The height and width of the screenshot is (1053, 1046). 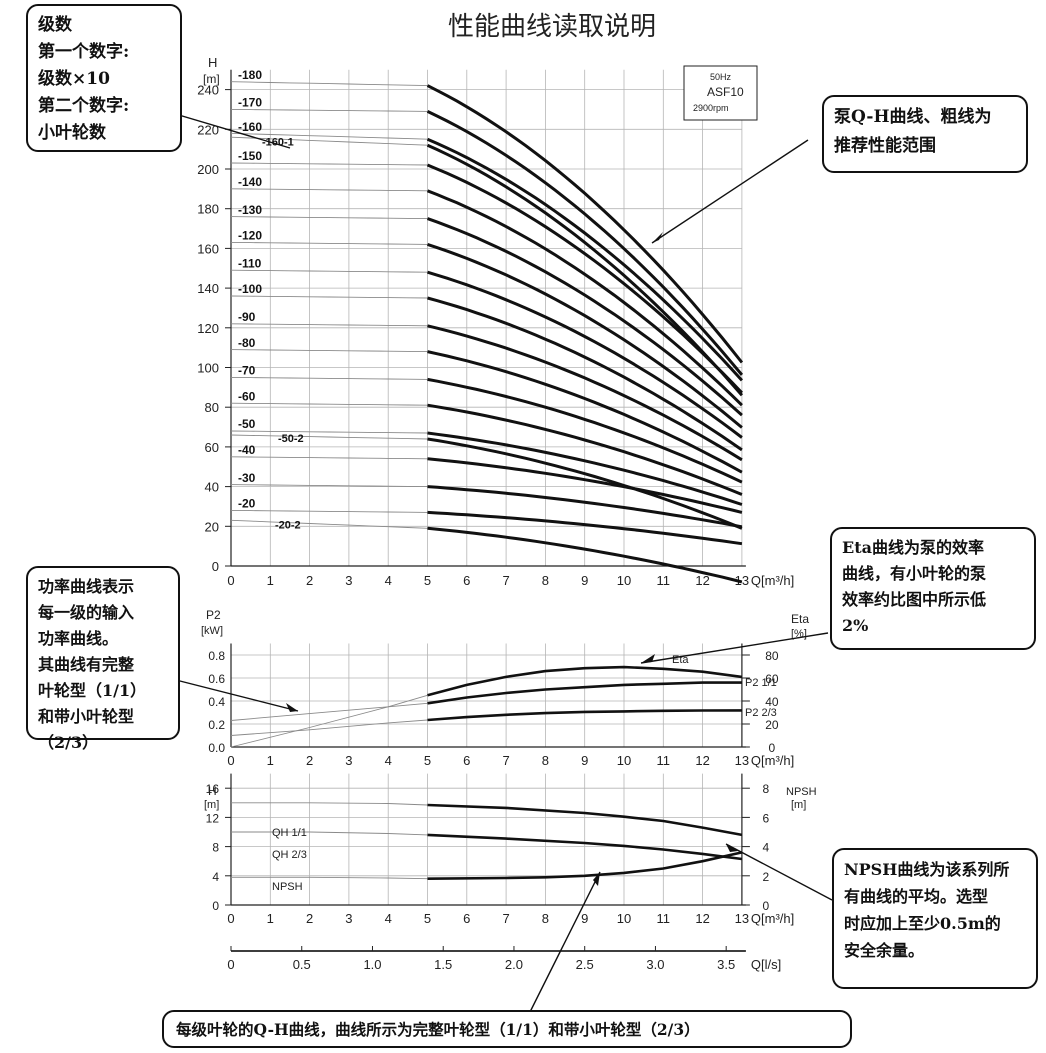 What do you see at coordinates (291, 439) in the screenshot?
I see `series-label: -50-2` at bounding box center [291, 439].